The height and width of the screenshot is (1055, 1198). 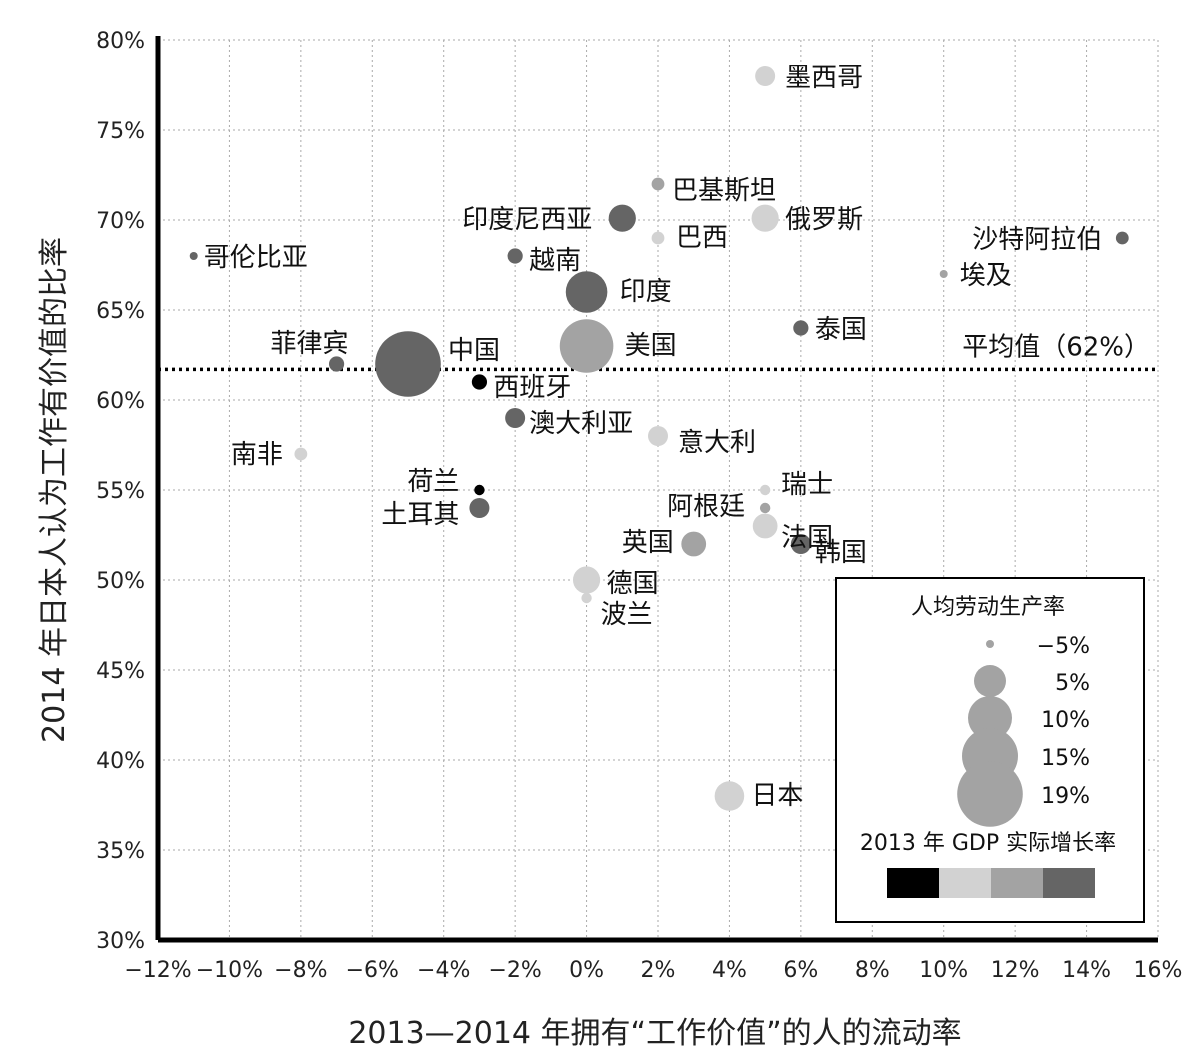 I want to click on x-tick-label: 0%, so click(x=586, y=970).